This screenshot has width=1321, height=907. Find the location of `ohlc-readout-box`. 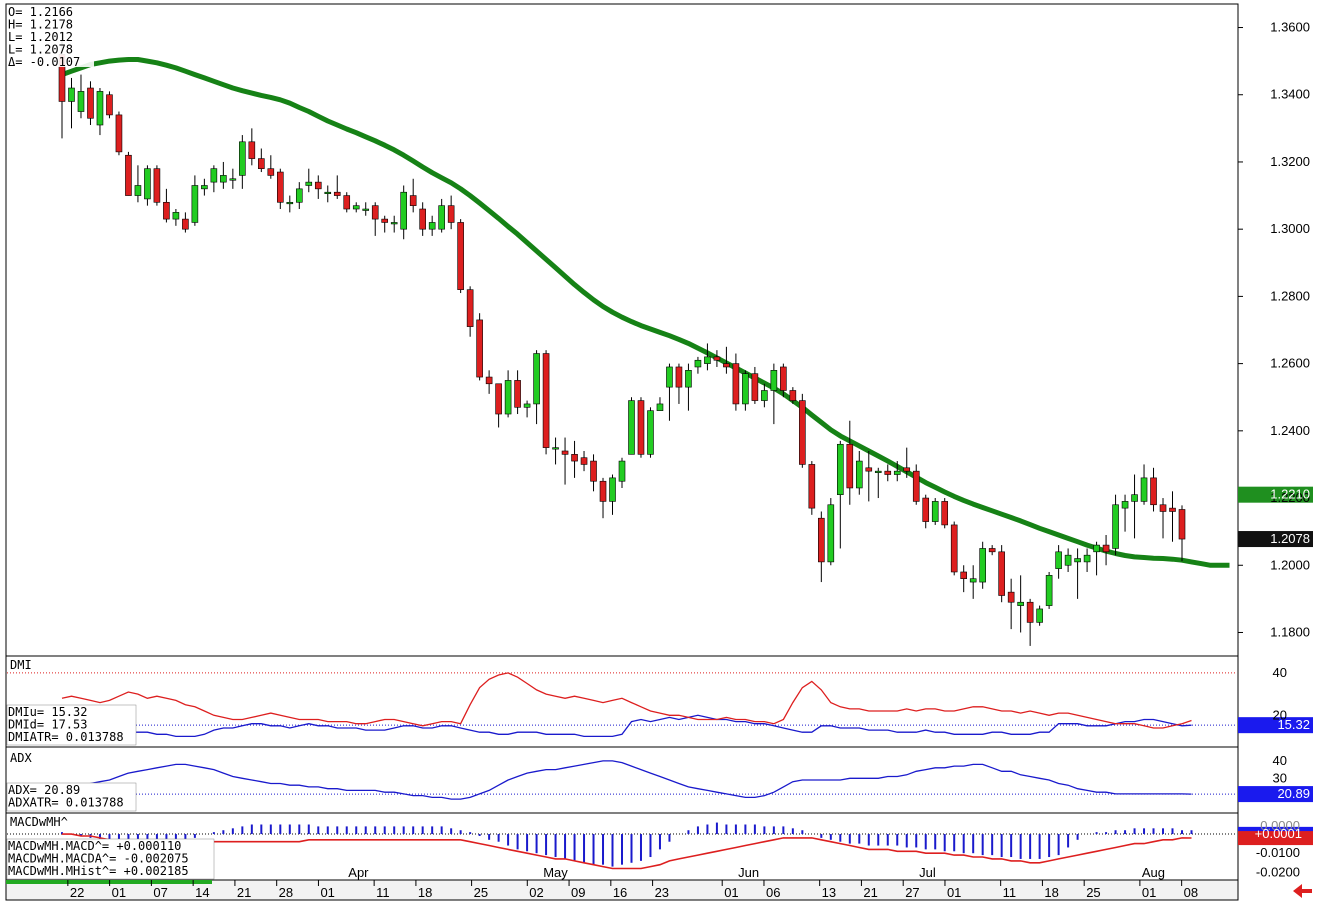

ohlc-readout-box is located at coordinates (50, 36).